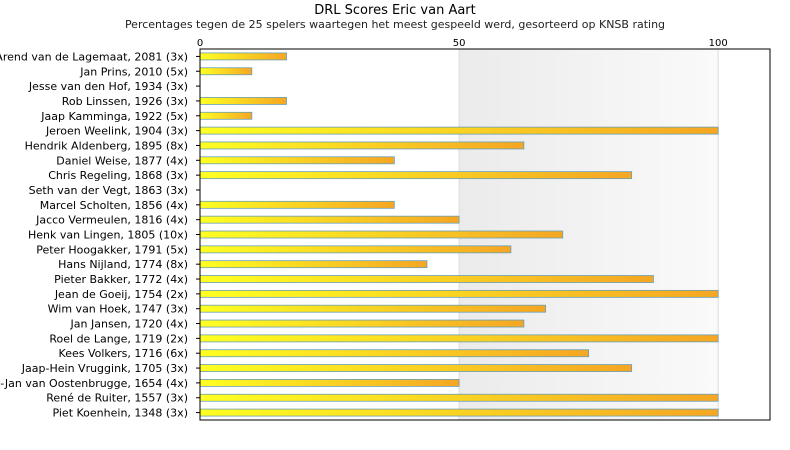 This screenshot has height=450, width=790. I want to click on x-tick-label: 50, so click(459, 43).